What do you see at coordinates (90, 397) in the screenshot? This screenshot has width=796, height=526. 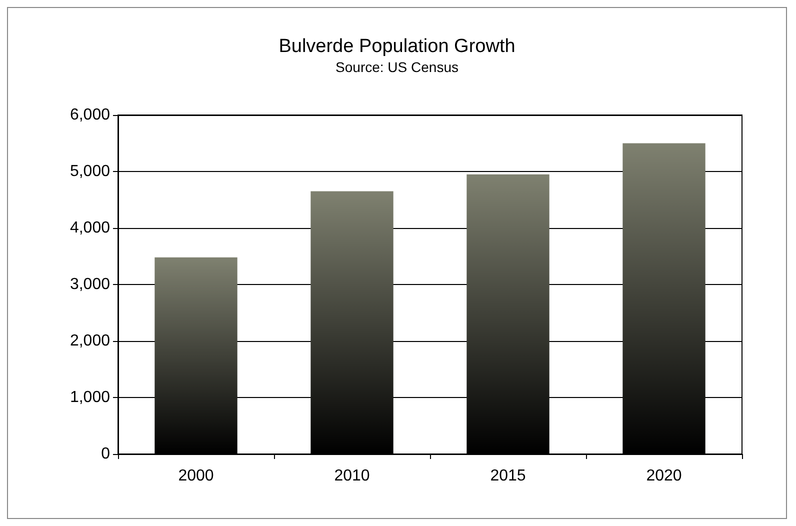 I see `y-tick-label: 1,000` at bounding box center [90, 397].